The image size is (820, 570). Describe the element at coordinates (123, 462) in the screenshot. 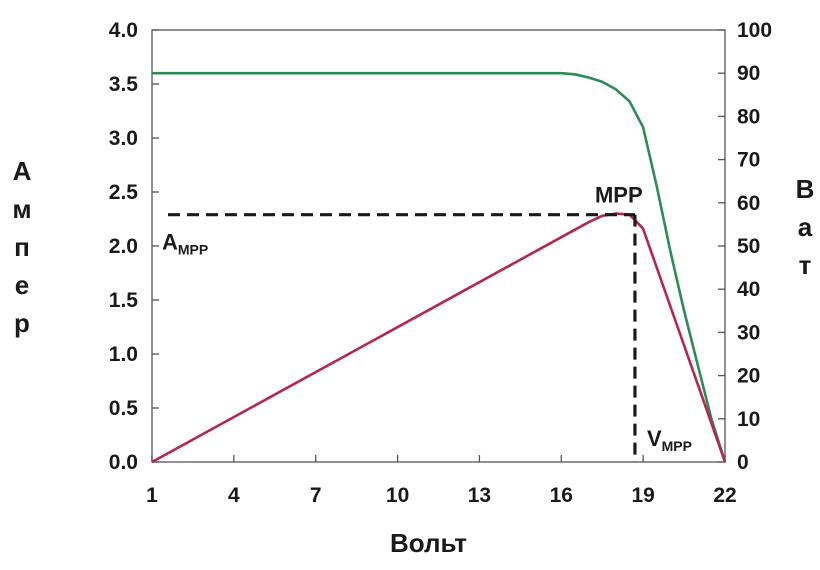

I see `left-tick-label: 0.0` at that location.